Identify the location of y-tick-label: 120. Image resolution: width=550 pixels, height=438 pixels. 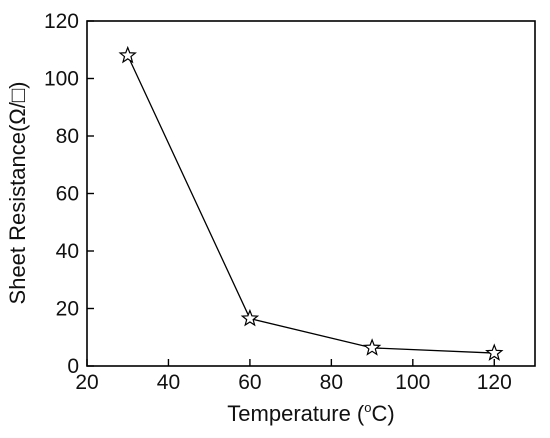
(61, 21).